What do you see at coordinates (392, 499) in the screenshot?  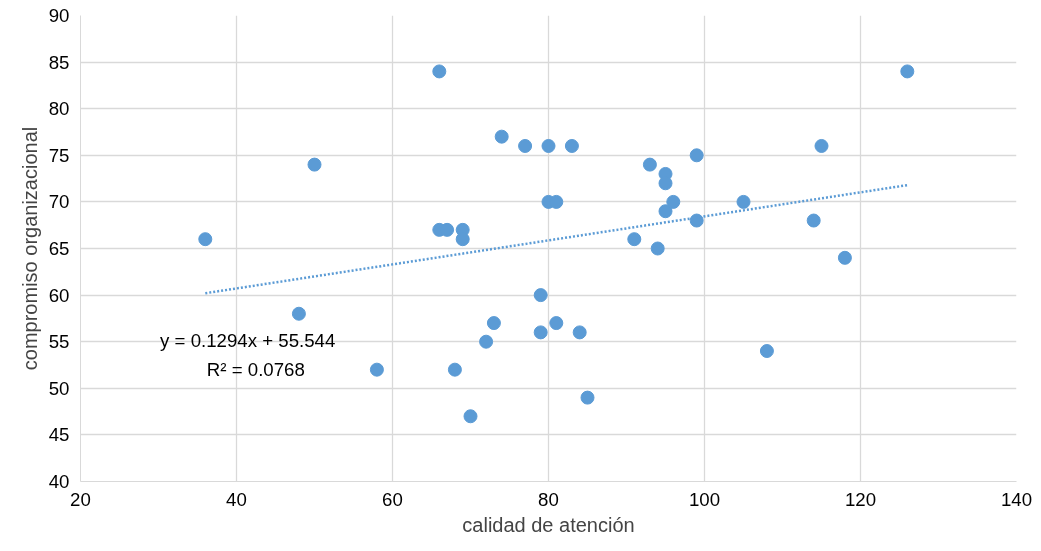 I see `x-tick-label: 60` at bounding box center [392, 499].